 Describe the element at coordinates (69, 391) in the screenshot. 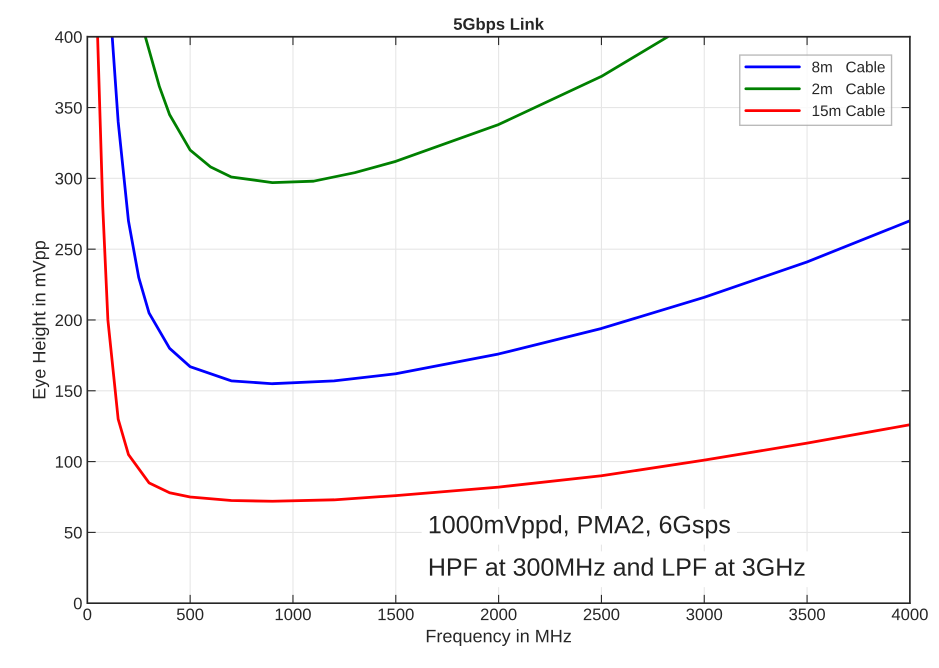

I see `y-tick-label: 150` at that location.